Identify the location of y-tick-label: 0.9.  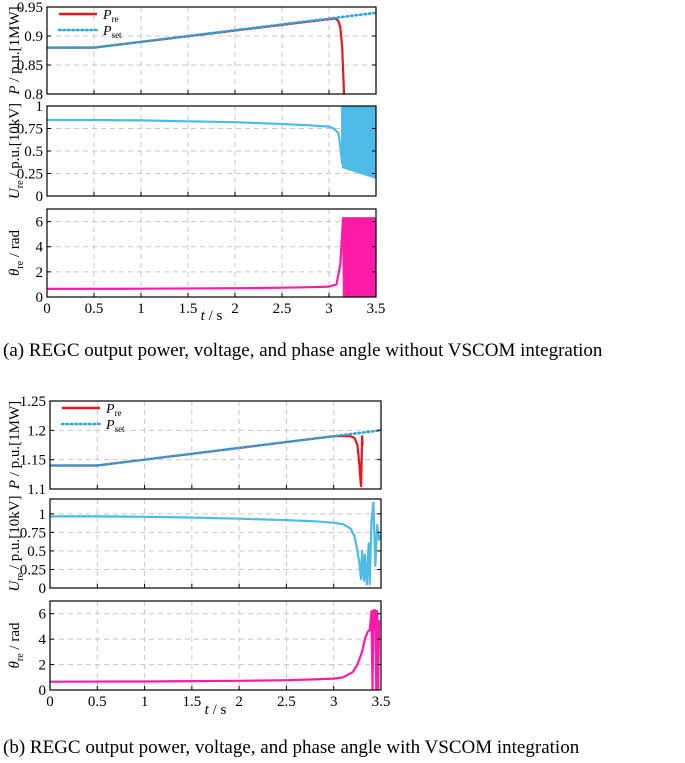
(33, 37).